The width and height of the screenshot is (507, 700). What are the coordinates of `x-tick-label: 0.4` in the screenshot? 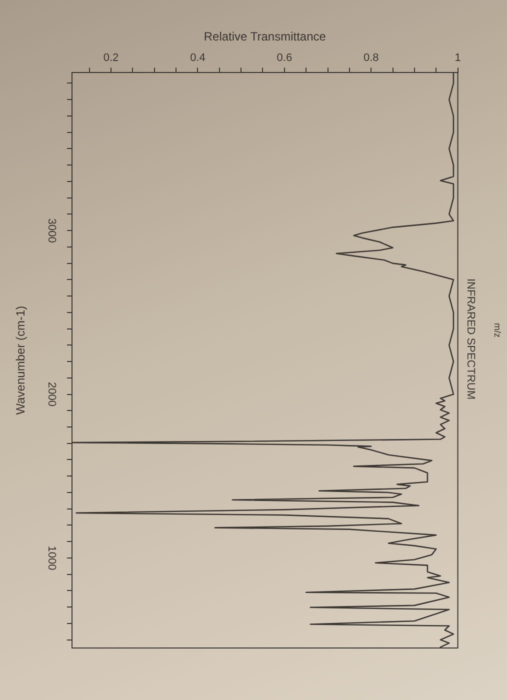 It's located at (198, 58).